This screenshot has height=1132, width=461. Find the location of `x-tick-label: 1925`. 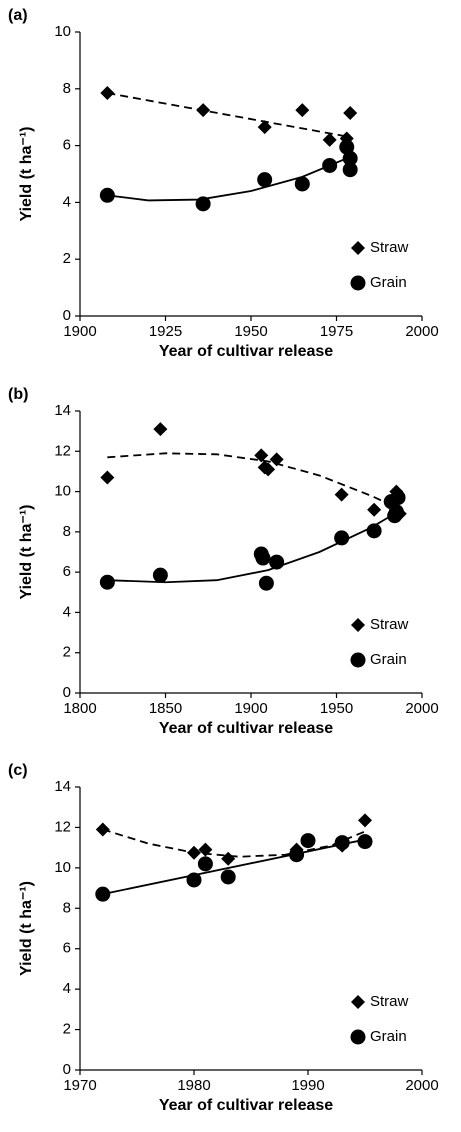

x-tick-label: 1925 is located at coordinates (165, 331).